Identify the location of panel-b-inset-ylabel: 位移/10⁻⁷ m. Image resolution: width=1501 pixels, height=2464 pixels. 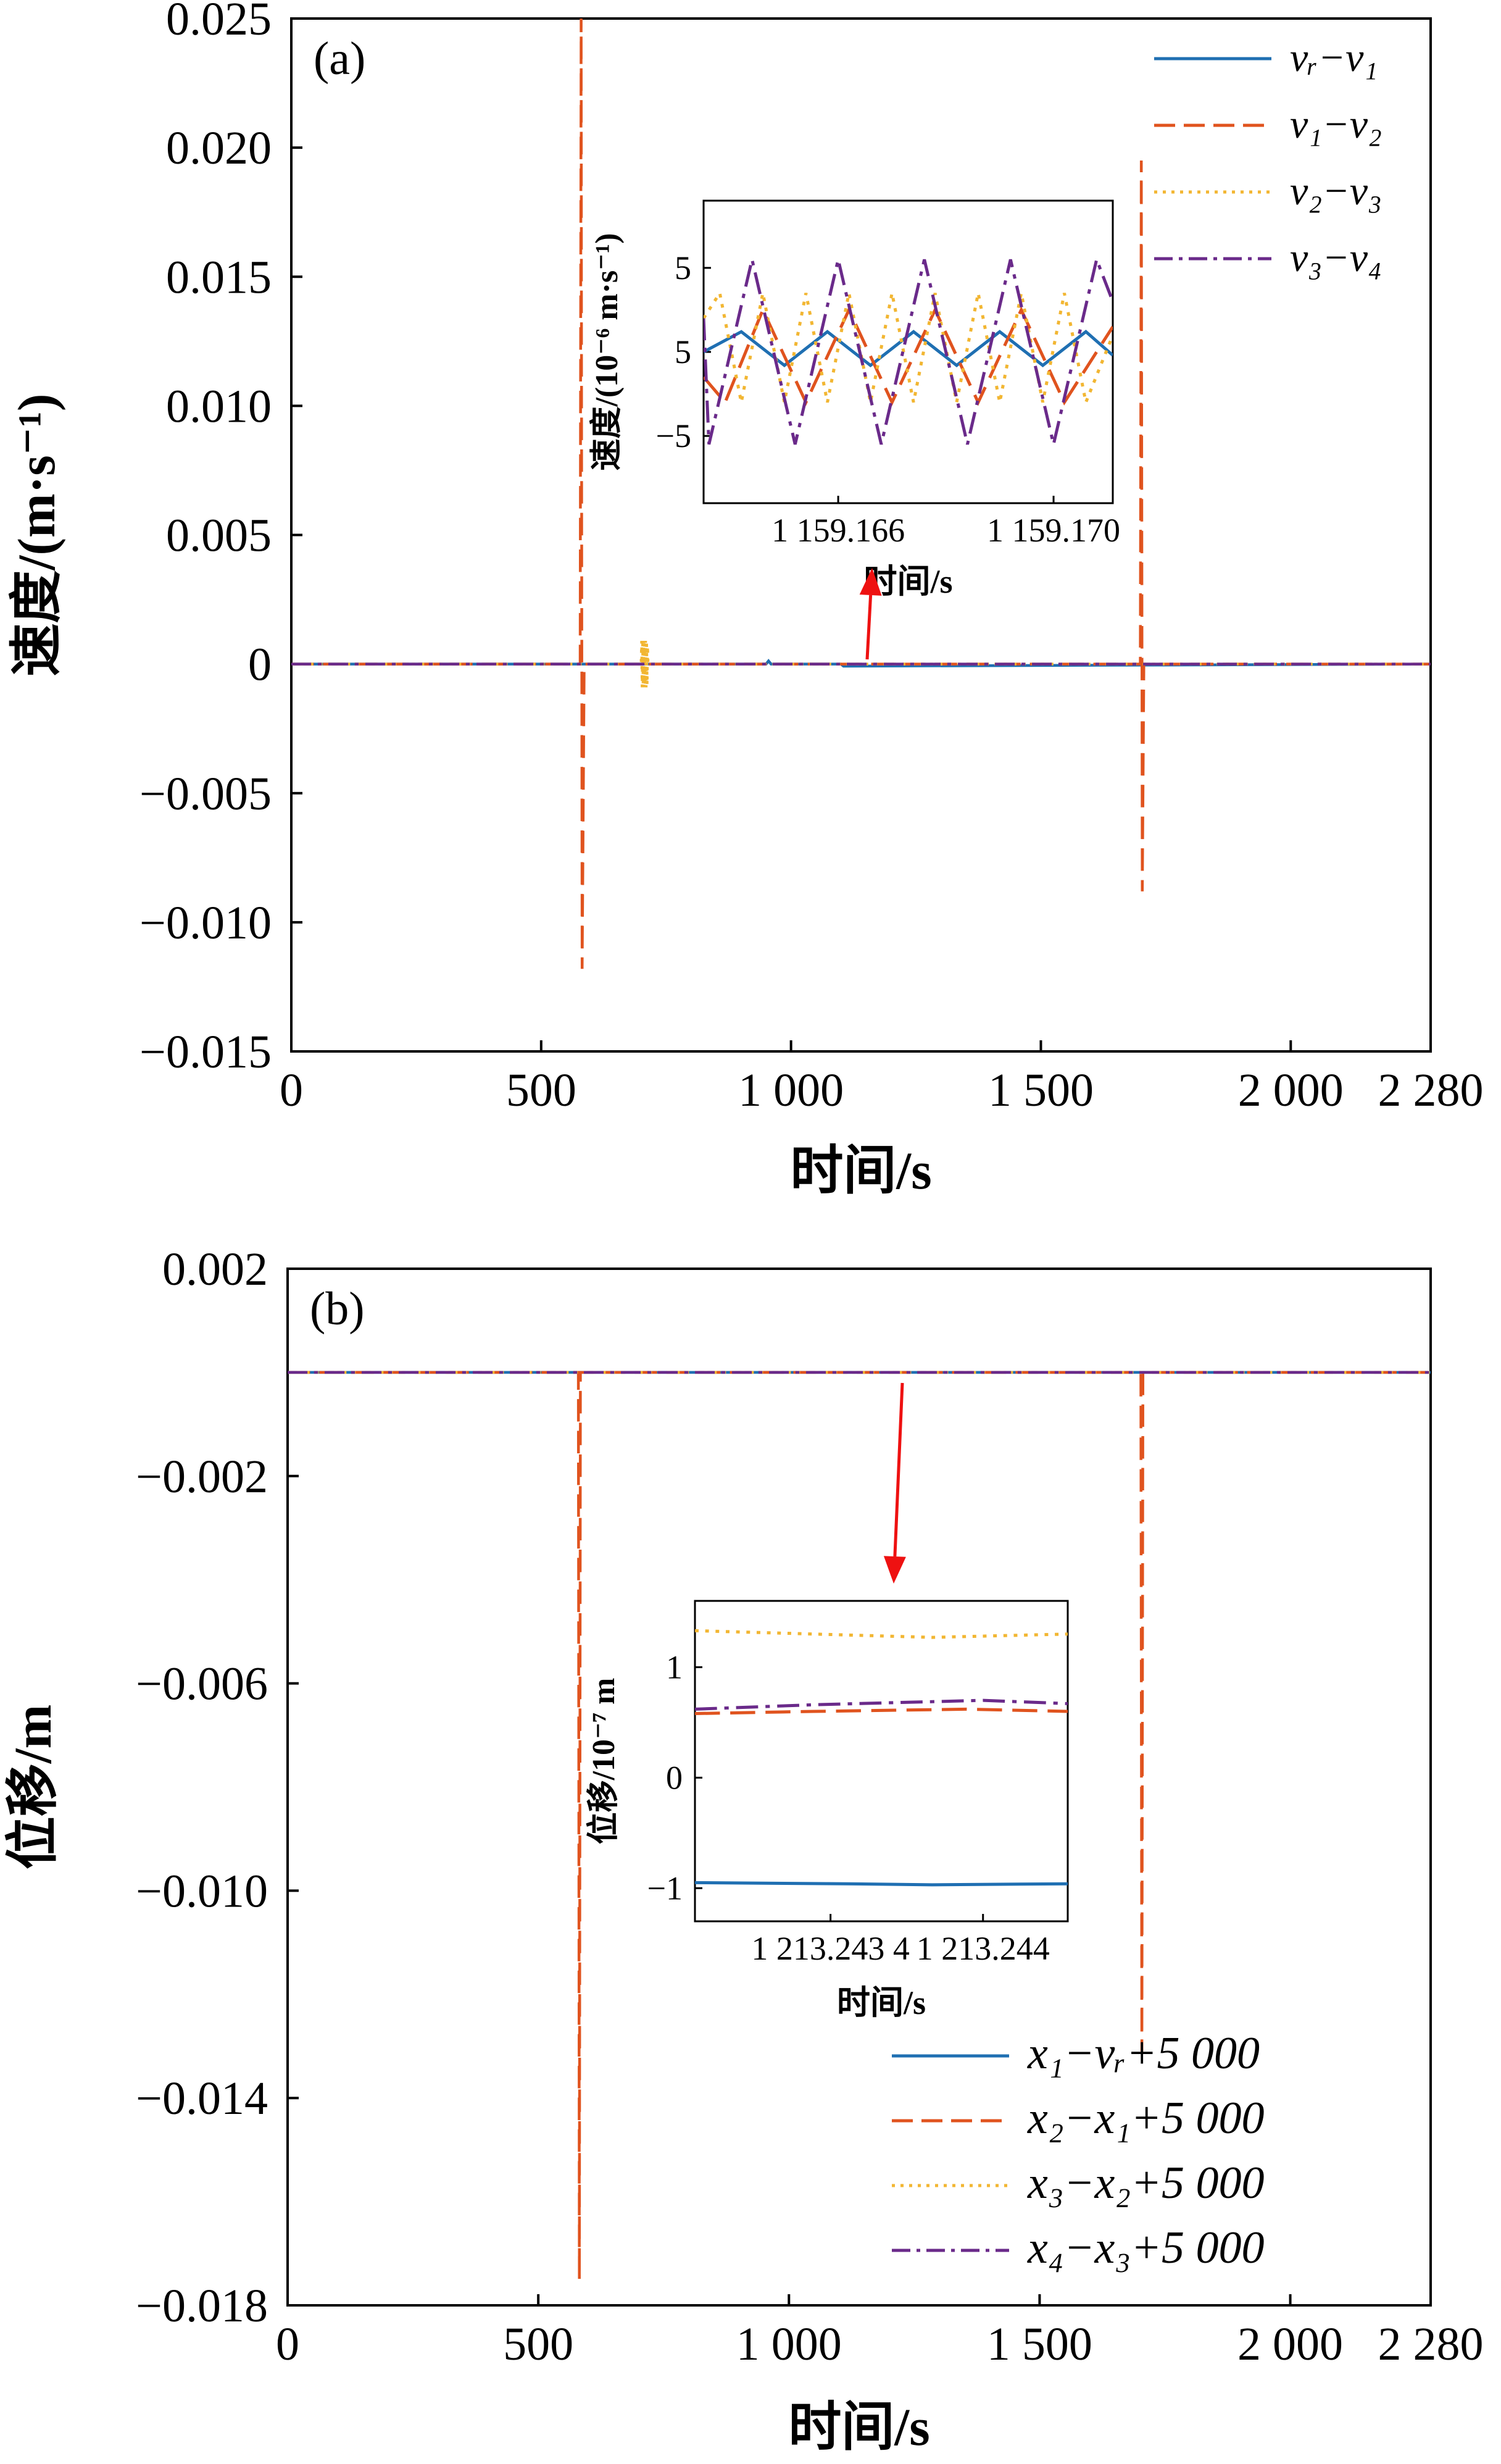
(604, 1761).